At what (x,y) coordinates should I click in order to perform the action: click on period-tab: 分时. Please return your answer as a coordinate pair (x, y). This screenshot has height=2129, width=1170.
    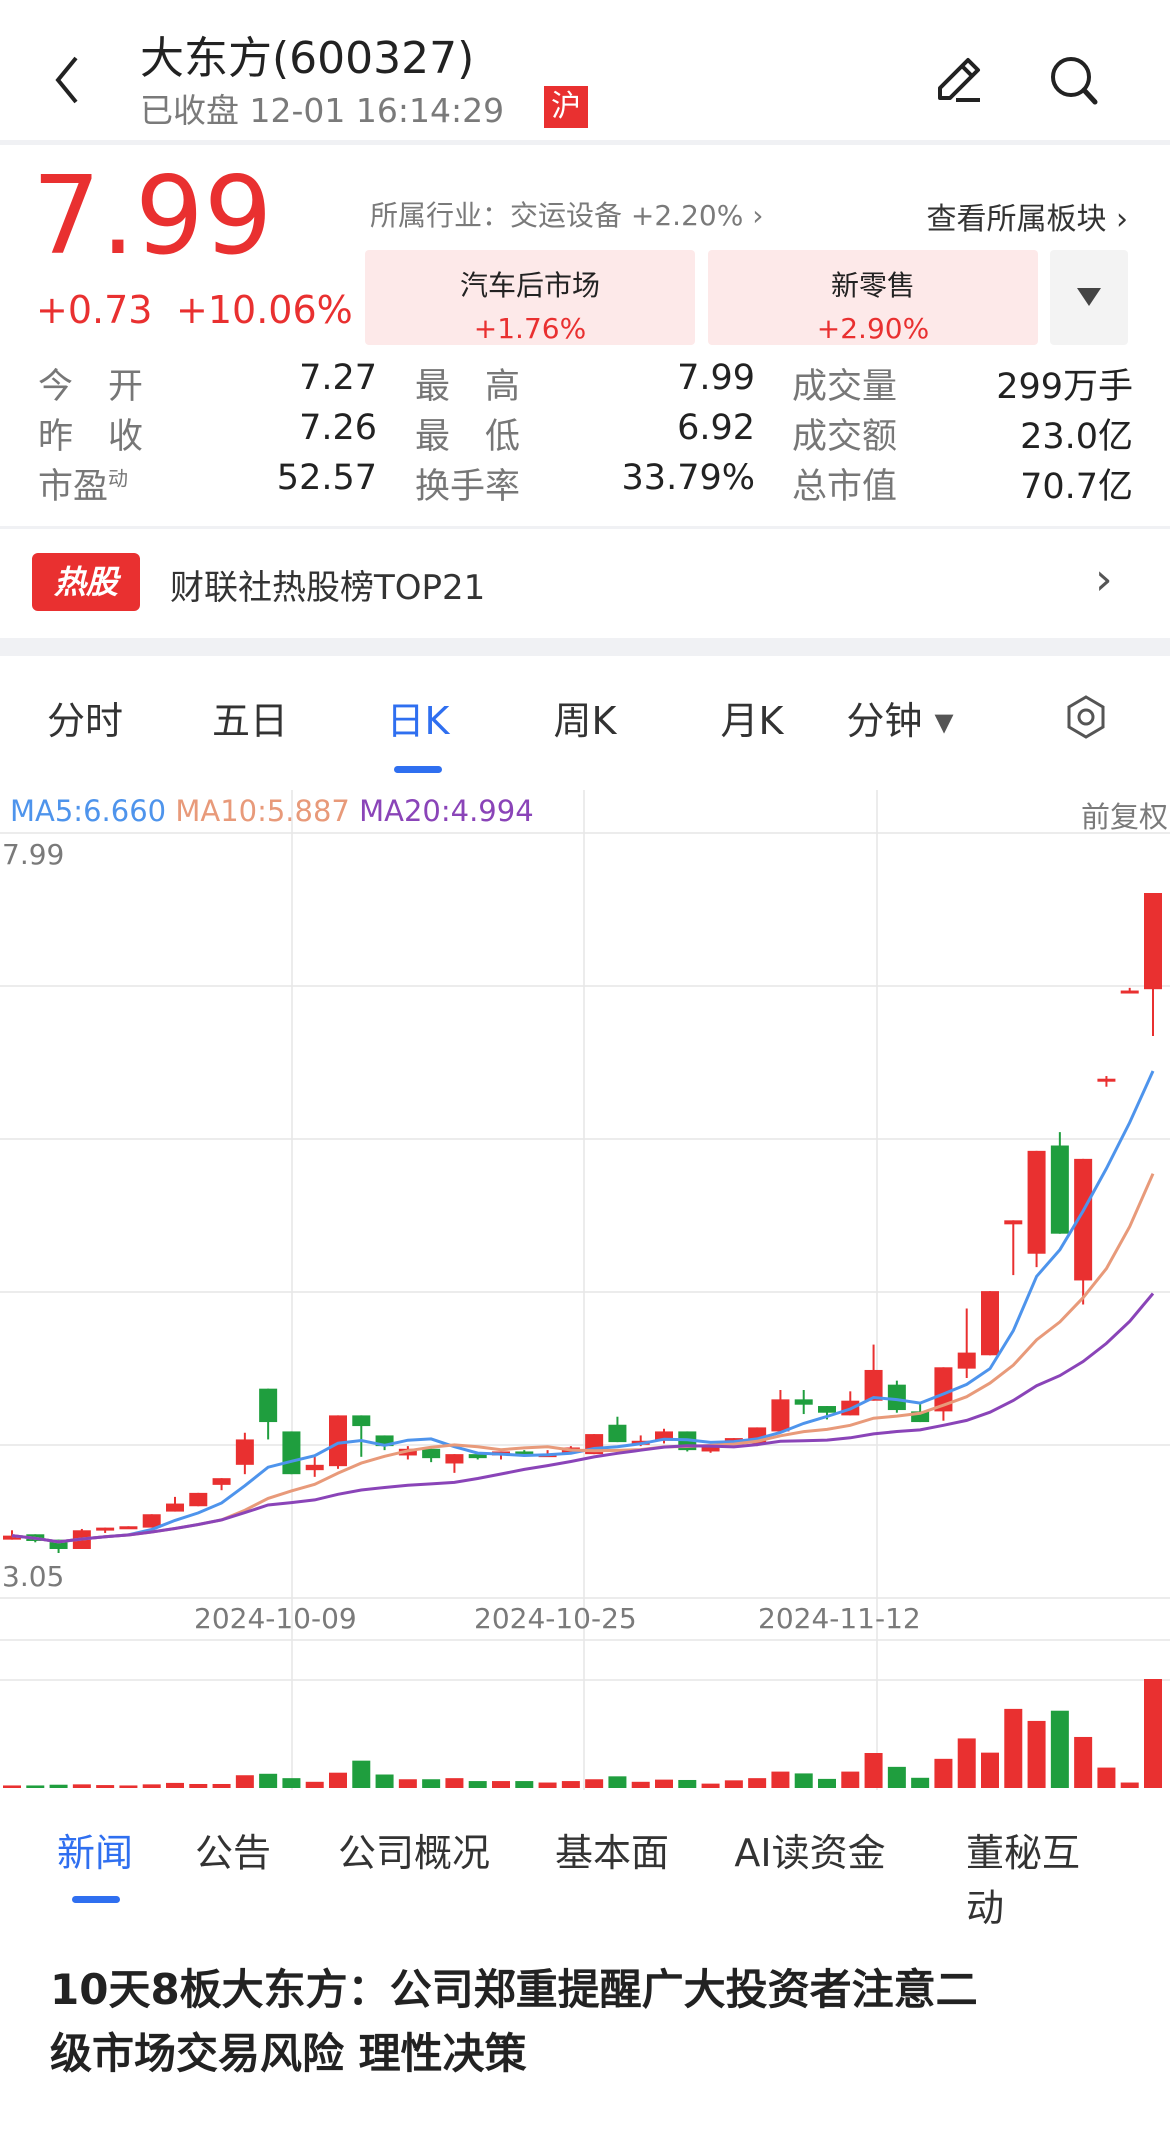
    Looking at the image, I should click on (85, 717).